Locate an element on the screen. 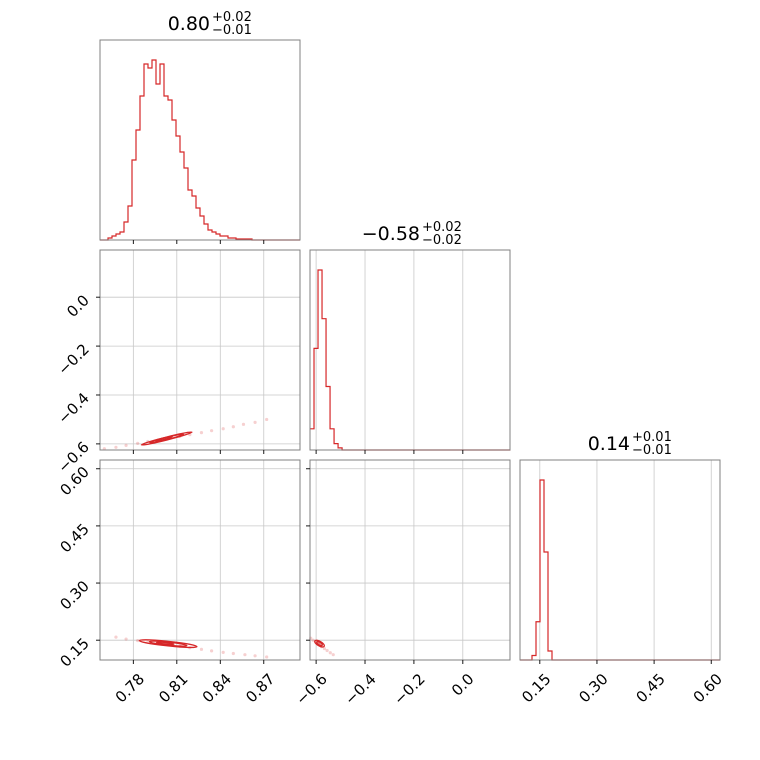  hist-panel-p2: 0.15 0.30 0.45 0.60 is located at coordinates (622, 582).